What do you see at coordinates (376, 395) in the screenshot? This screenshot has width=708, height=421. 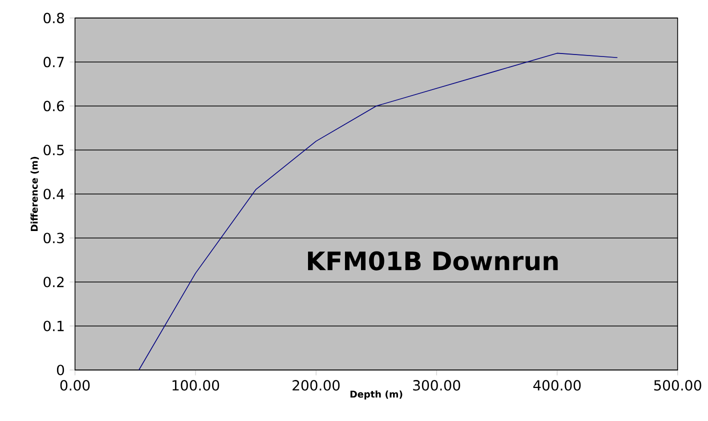 I see `x-axis-title: Depth (m)` at bounding box center [376, 395].